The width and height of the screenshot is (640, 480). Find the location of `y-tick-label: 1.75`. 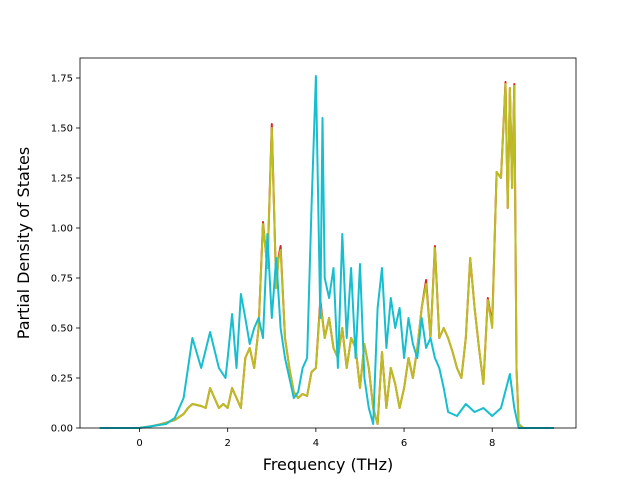

y-tick-label: 1.75 is located at coordinates (62, 79).